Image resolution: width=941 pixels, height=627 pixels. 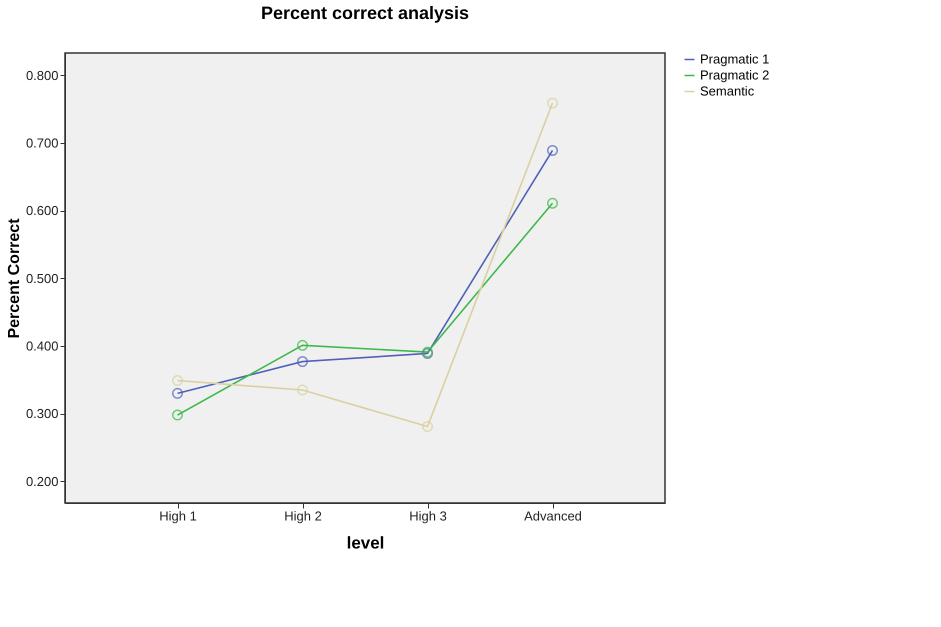 What do you see at coordinates (178, 516) in the screenshot?
I see `x-tick-label: High 1` at bounding box center [178, 516].